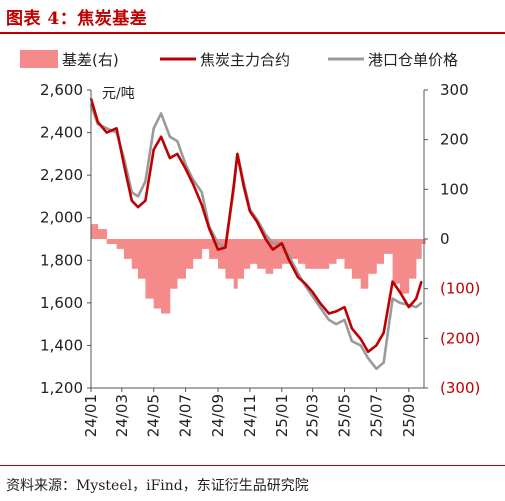  Describe the element at coordinates (91, 415) in the screenshot. I see `x-tick-label: 24/01` at that location.